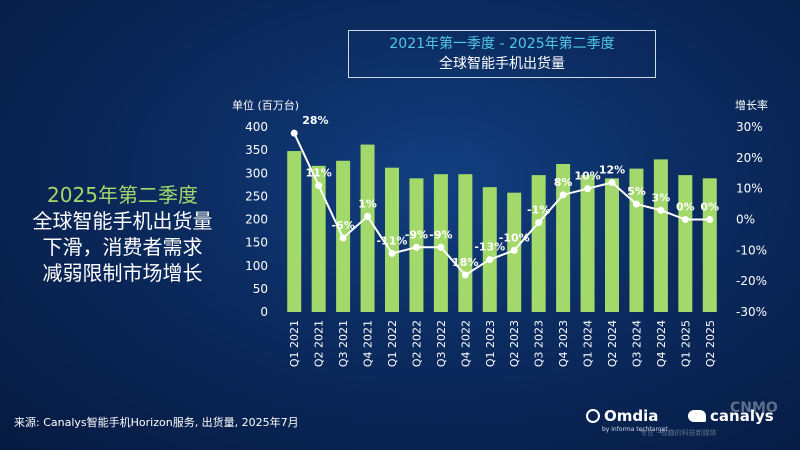 Image resolution: width=800 pixels, height=450 pixels. Describe the element at coordinates (441, 343) in the screenshot. I see `x-tick-label: Q3 2022` at that location.